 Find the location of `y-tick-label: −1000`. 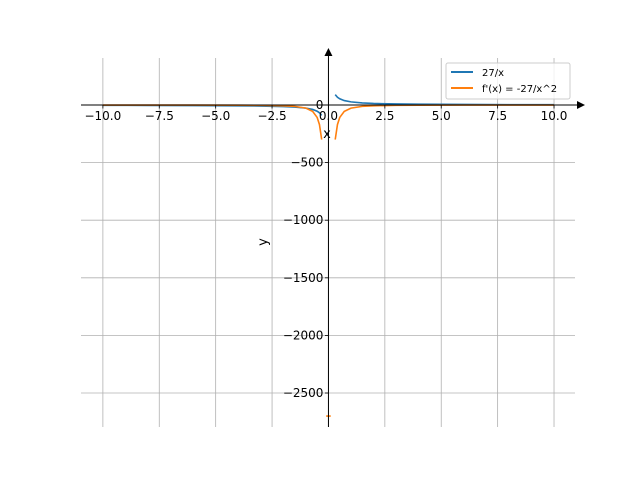

y-tick-label: −1000 is located at coordinates (303, 220).